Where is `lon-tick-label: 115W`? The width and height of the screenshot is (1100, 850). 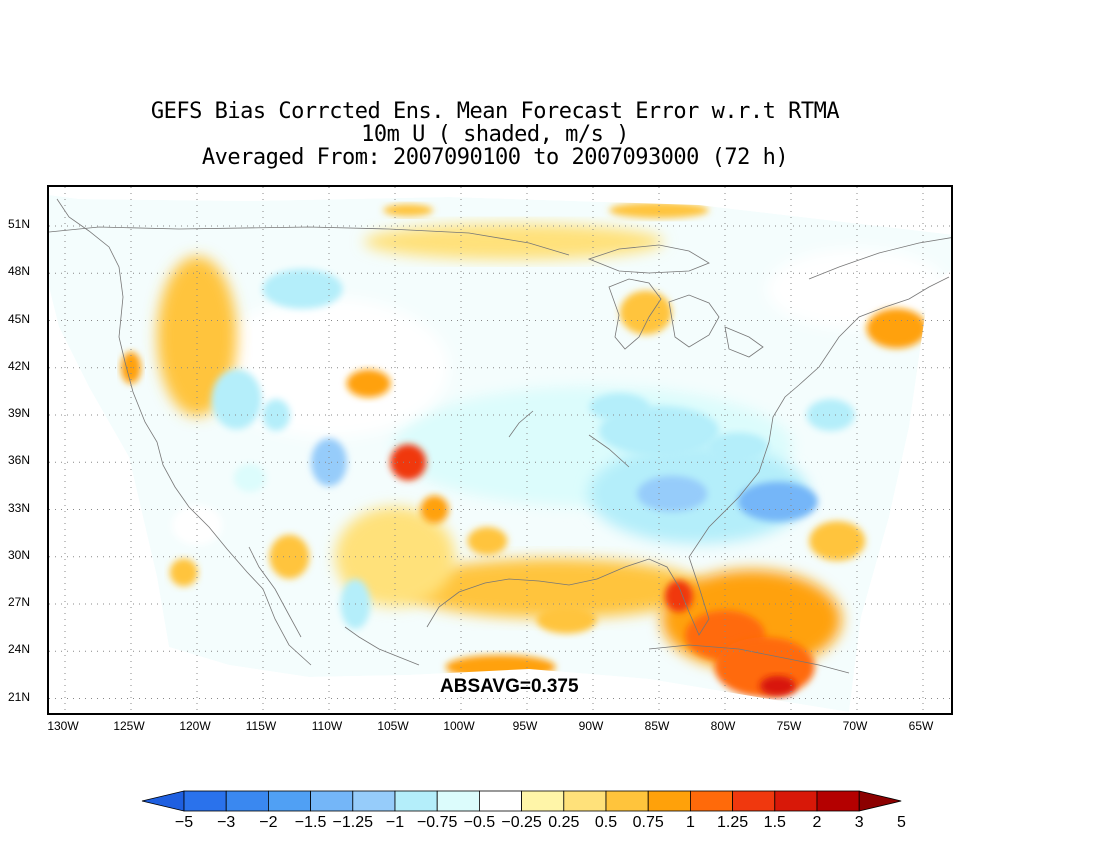
lon-tick-label: 115W is located at coordinates (261, 726).